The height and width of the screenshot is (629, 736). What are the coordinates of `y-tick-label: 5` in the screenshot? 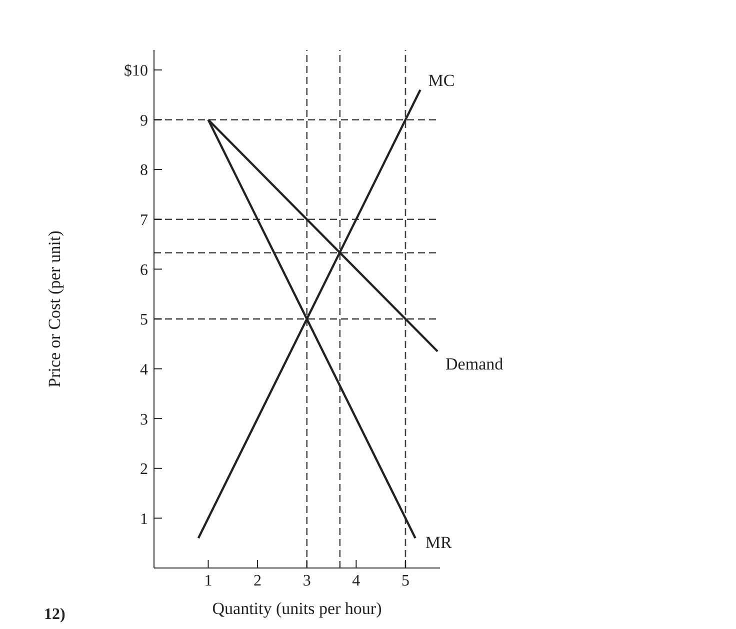 It's located at (144, 320).